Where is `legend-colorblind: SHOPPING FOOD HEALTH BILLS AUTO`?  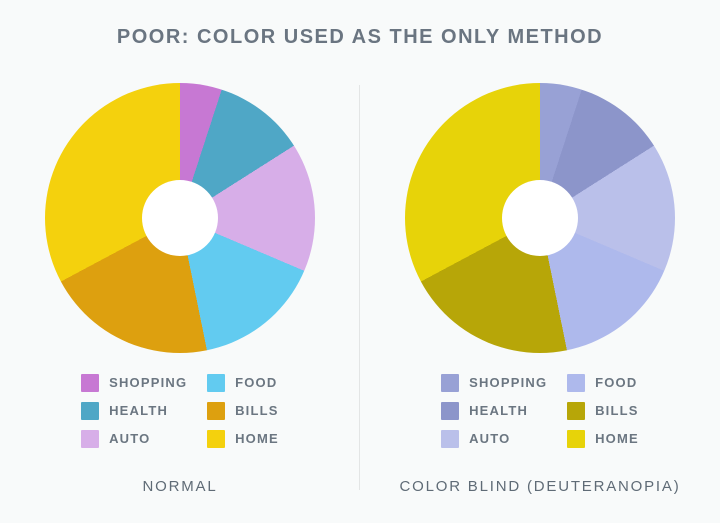 legend-colorblind: SHOPPING FOOD HEALTH BILLS AUTO is located at coordinates (540, 411).